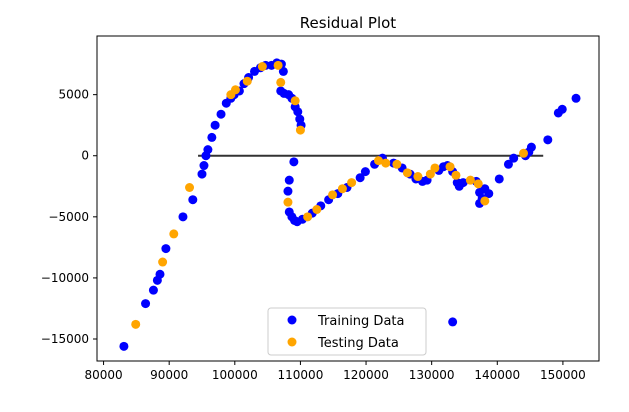 The image size is (629, 412). What do you see at coordinates (366, 375) in the screenshot?
I see `x-tick-label: 120000` at bounding box center [366, 375].